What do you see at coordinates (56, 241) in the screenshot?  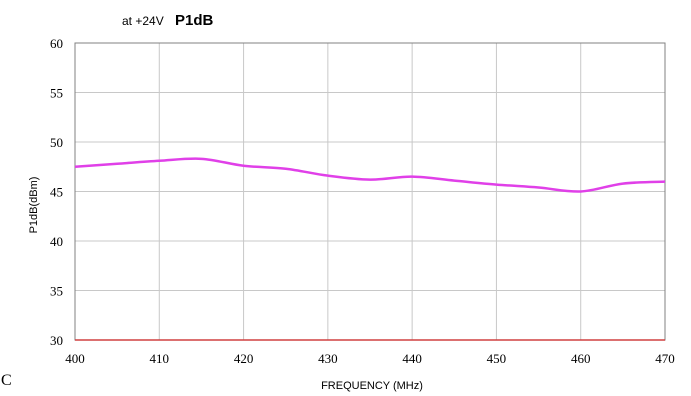 I see `y-tick-label: 40` at bounding box center [56, 241].